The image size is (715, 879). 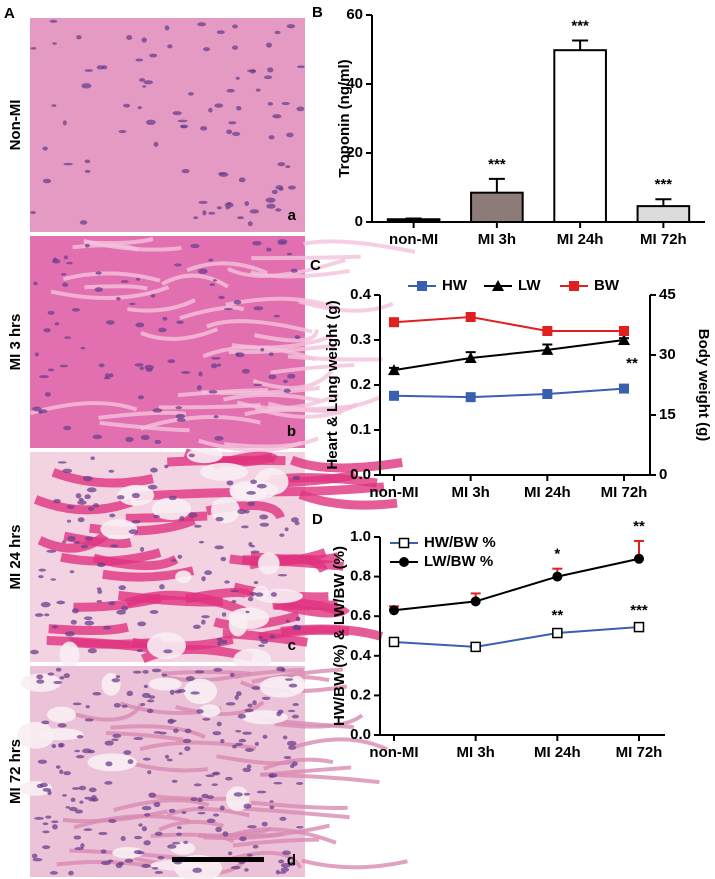 What do you see at coordinates (15, 556) in the screenshot?
I see `image-label: MI 24 hrs` at bounding box center [15, 556].